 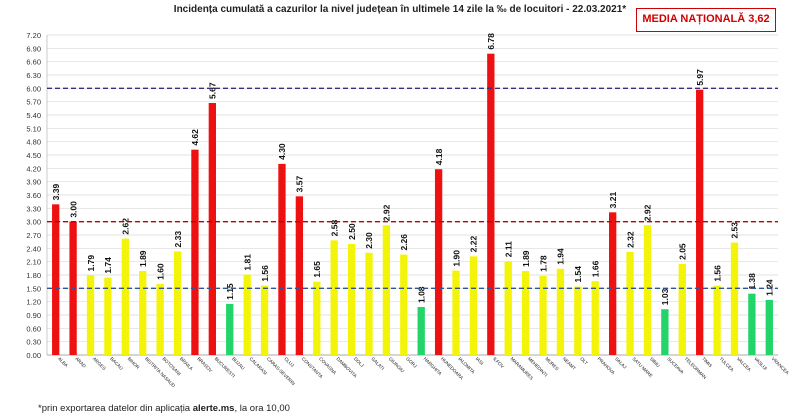 I want to click on data-label: 2.53, so click(x=735, y=230).